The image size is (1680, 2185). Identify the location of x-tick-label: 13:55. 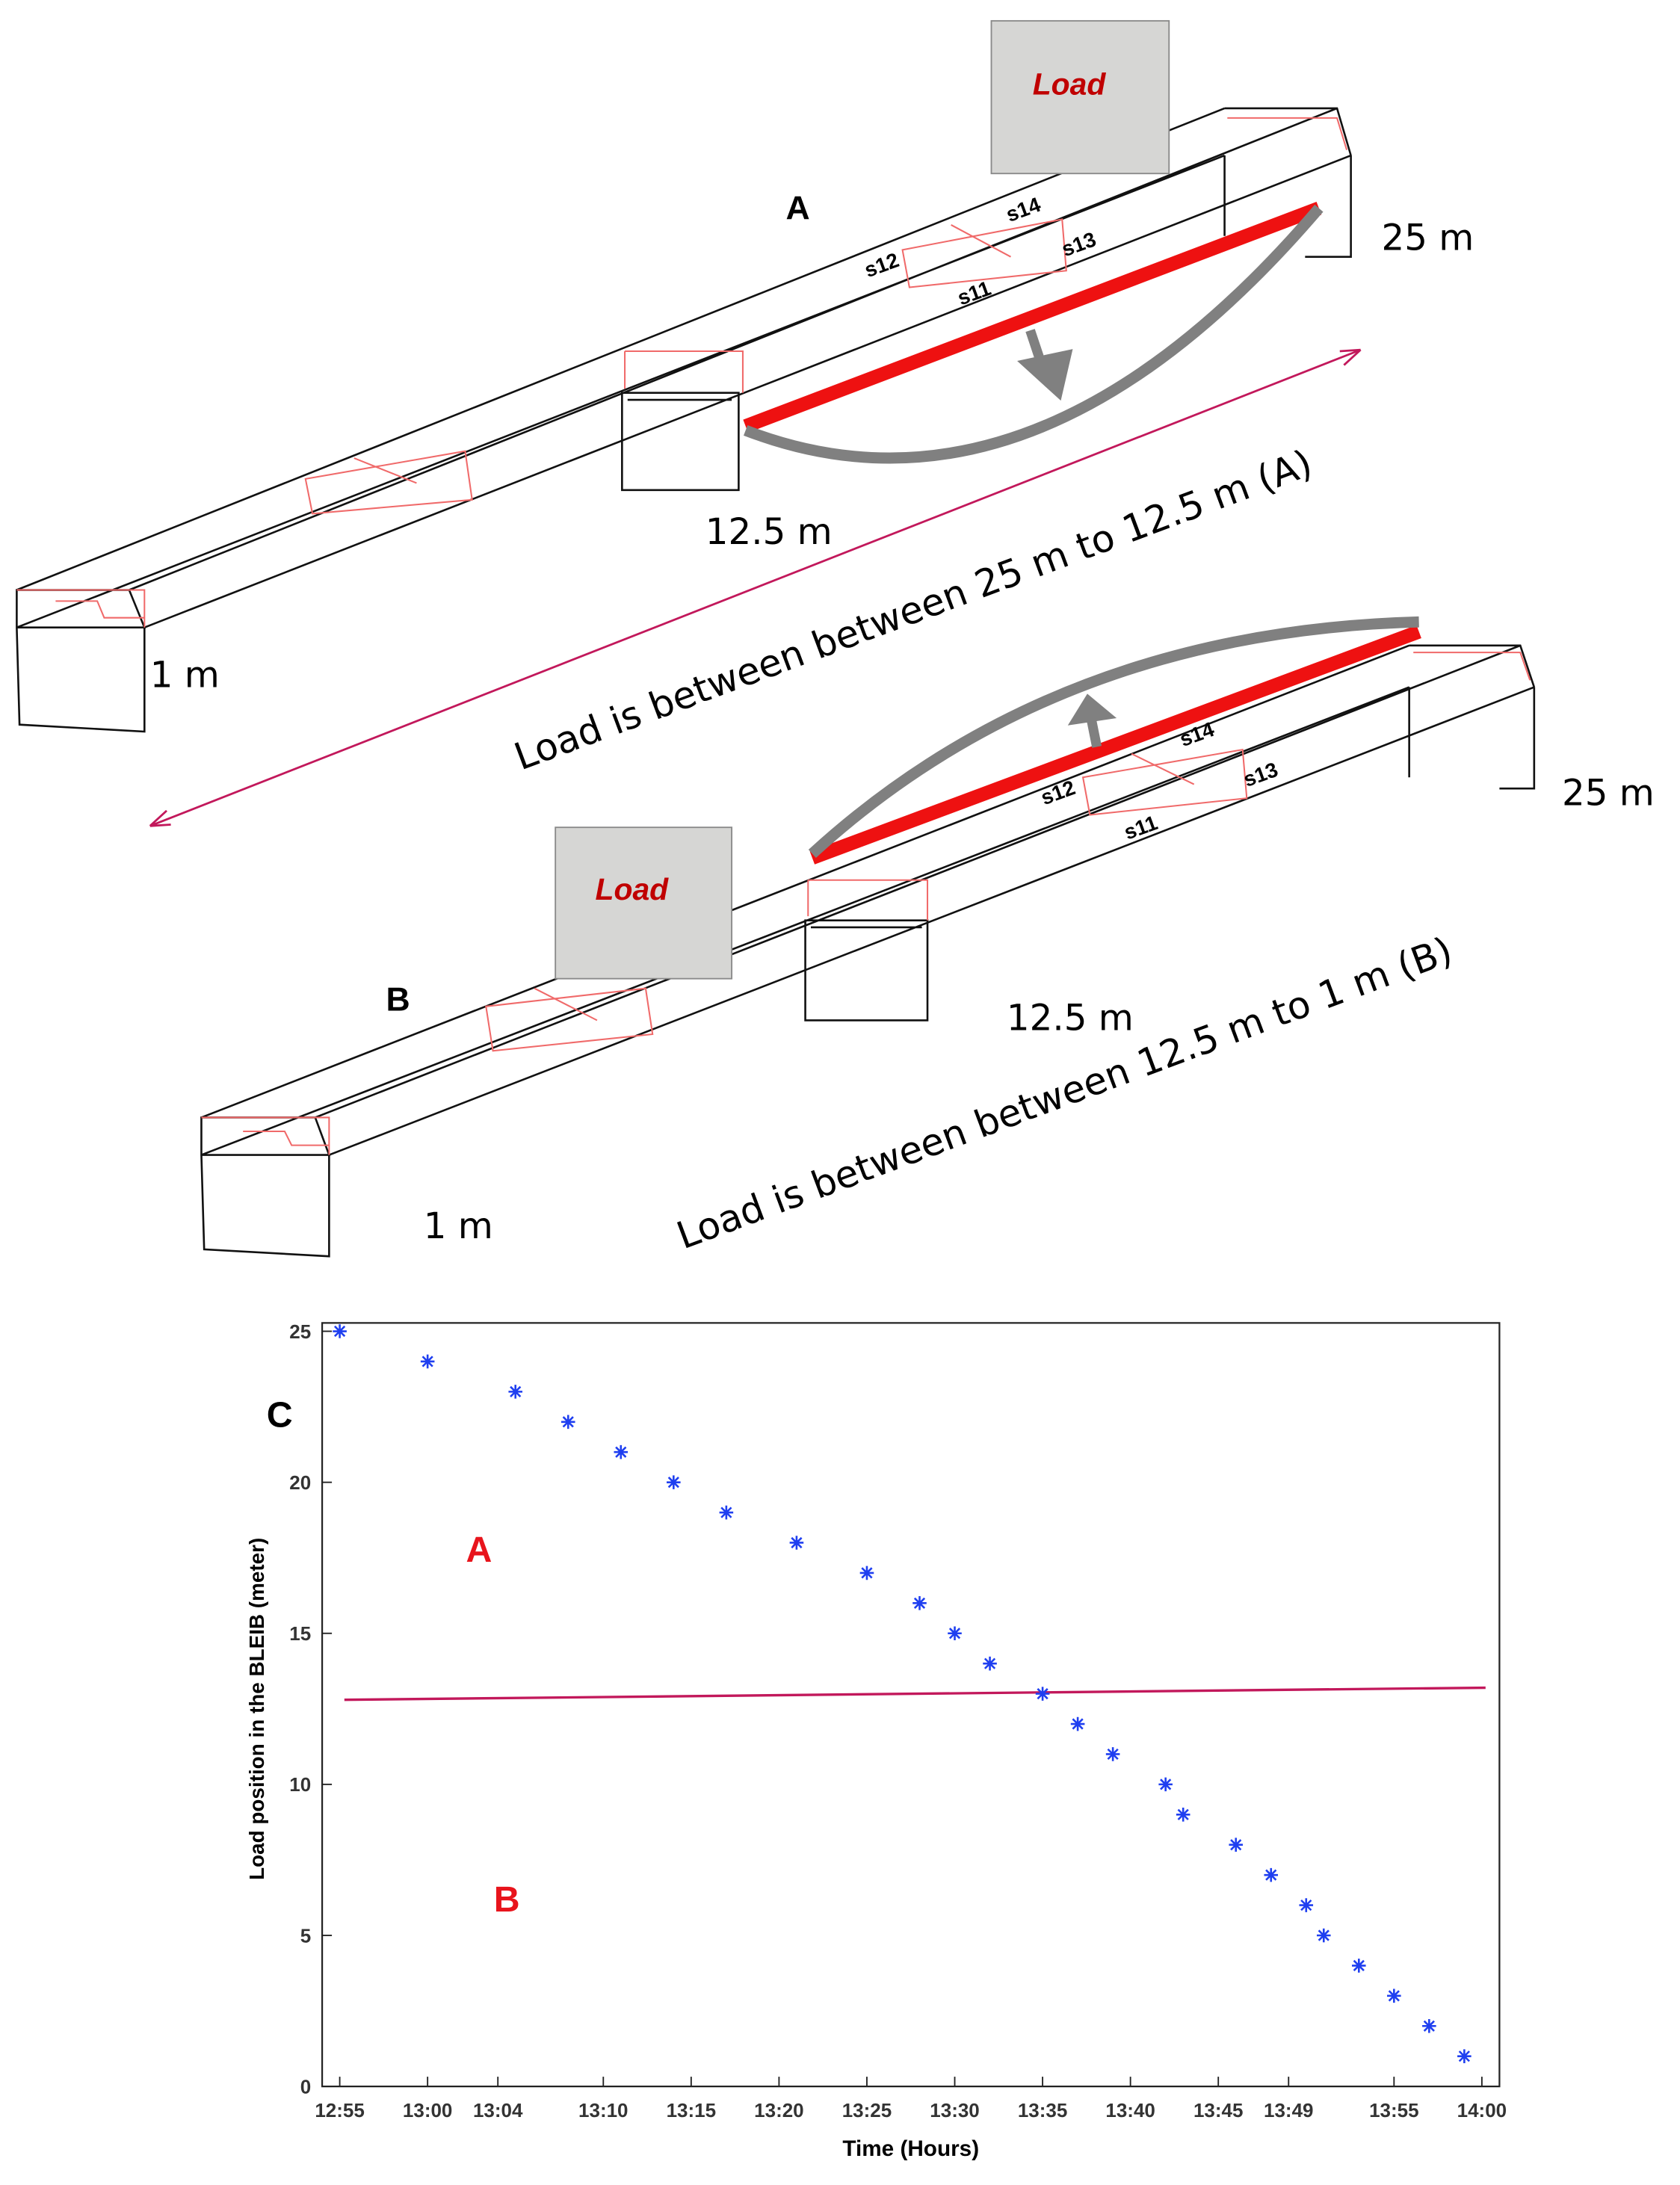
(1394, 2110).